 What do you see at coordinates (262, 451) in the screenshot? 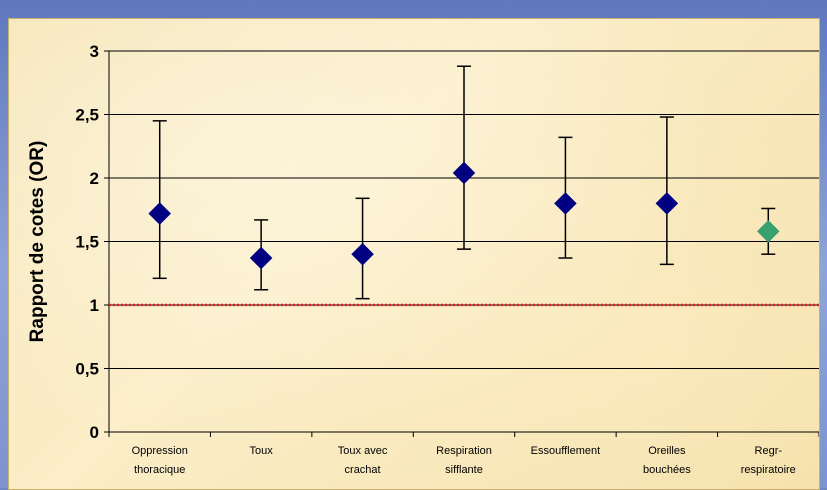
I see `x-category-label: Toux` at bounding box center [262, 451].